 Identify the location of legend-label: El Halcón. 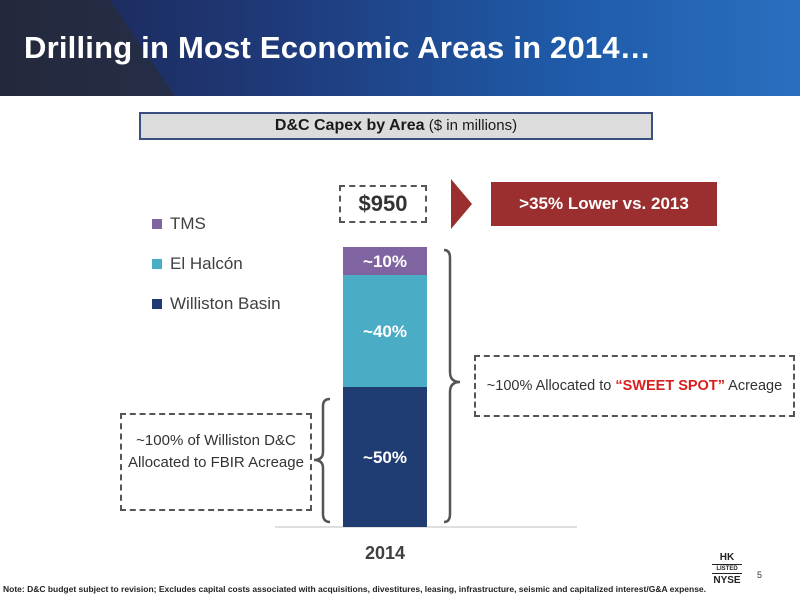
(206, 263).